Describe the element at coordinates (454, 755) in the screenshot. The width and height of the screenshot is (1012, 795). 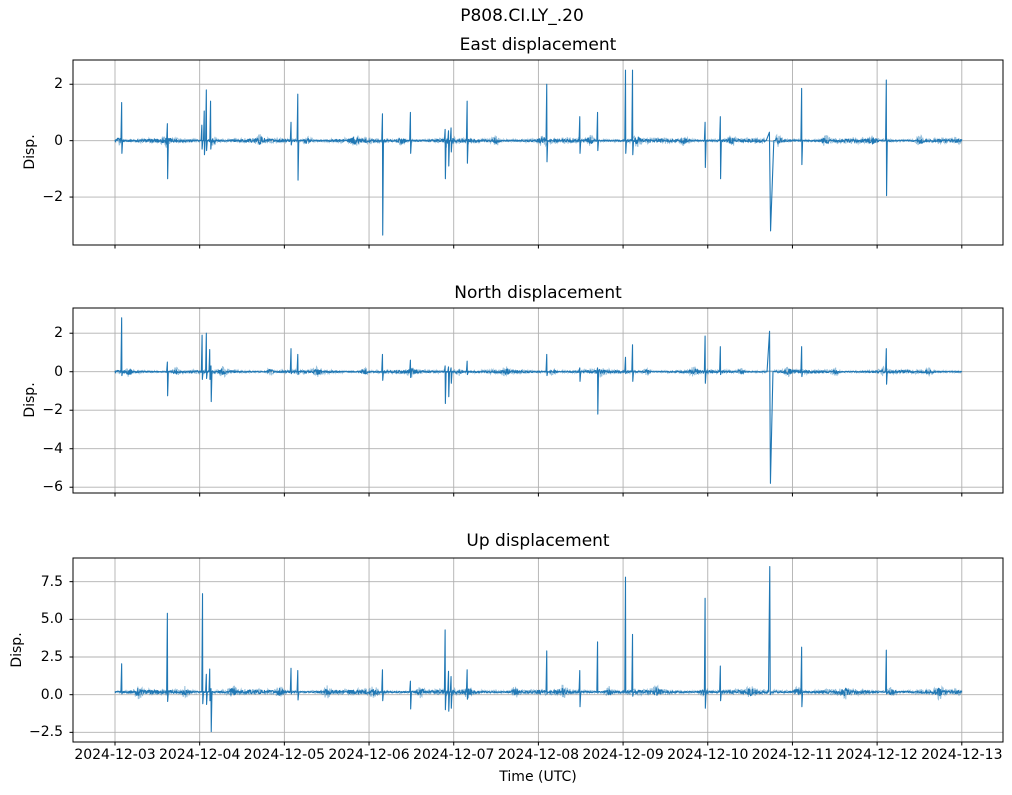
I see `x-tick-label: 2024-12-07` at that location.